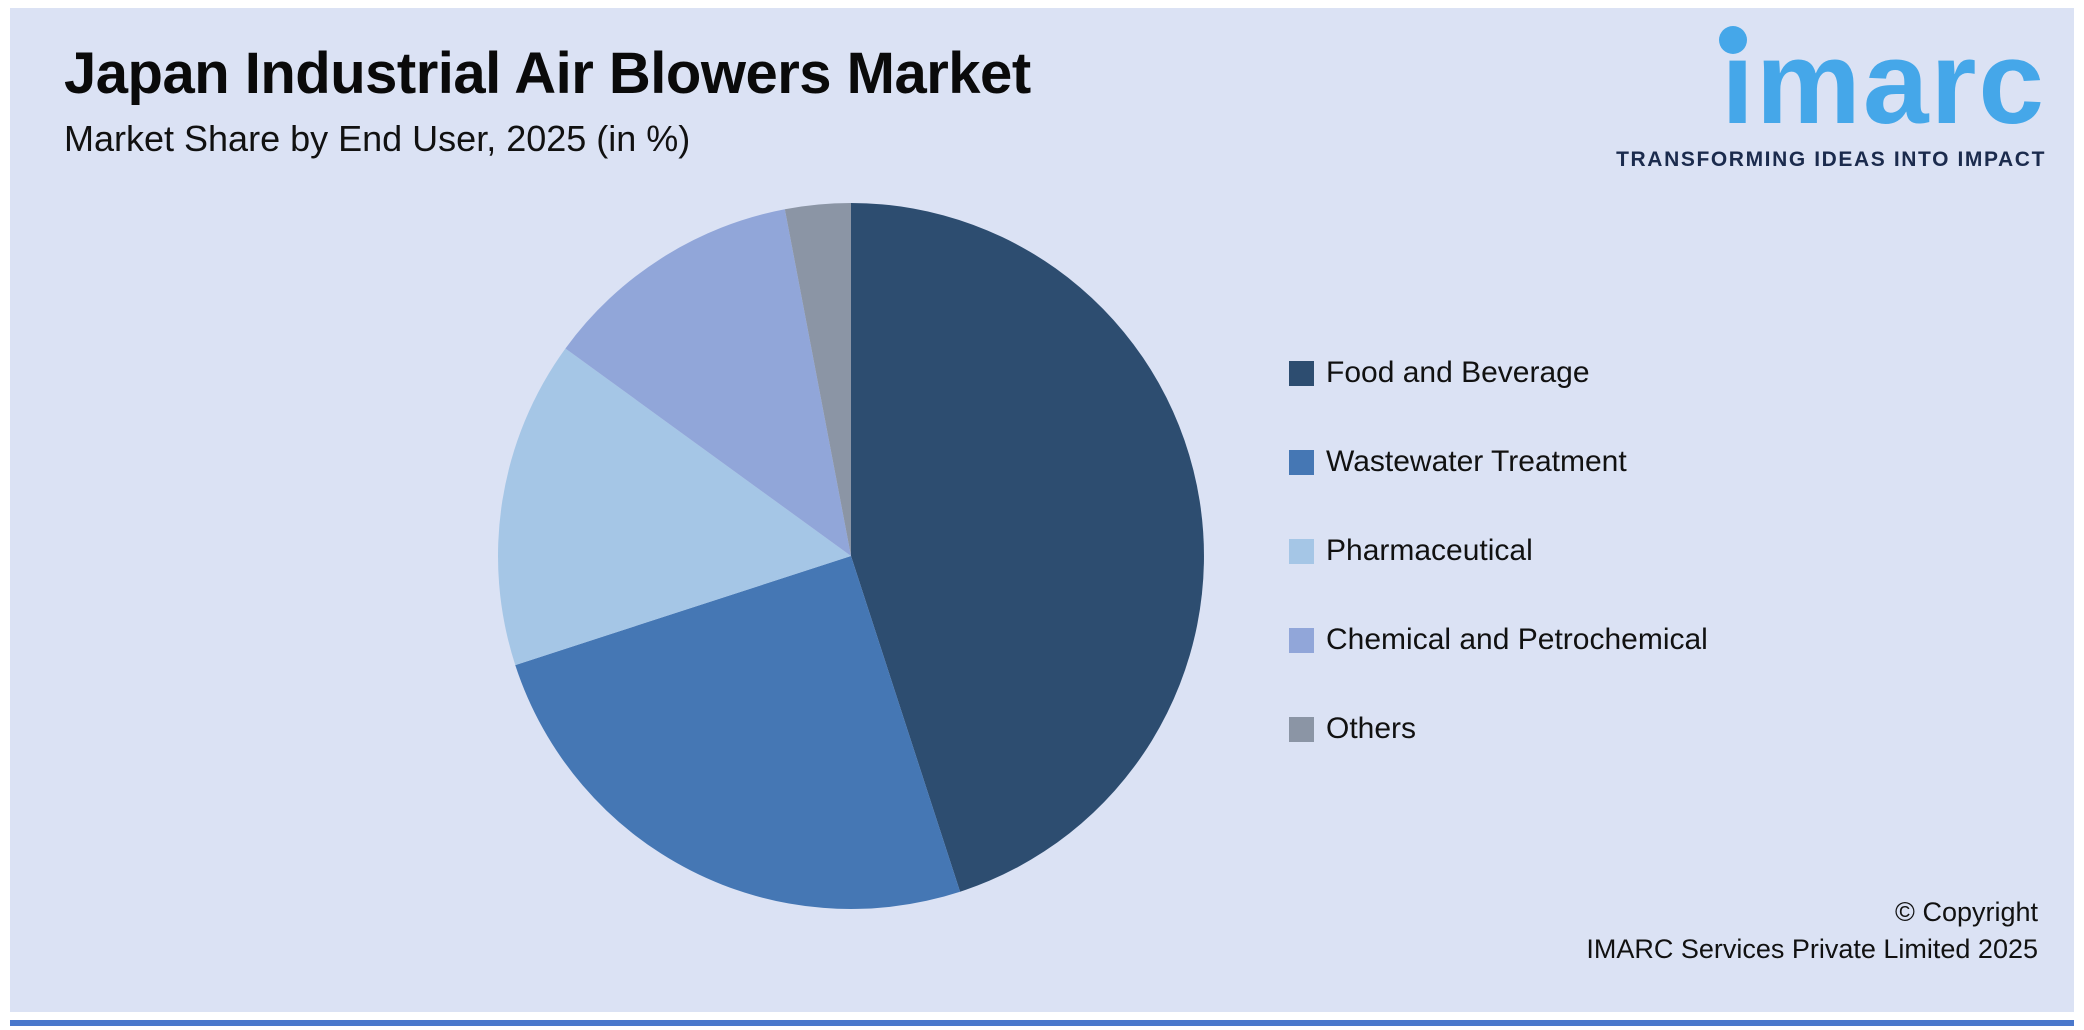 The width and height of the screenshot is (2084, 1030). Describe the element at coordinates (1301, 462) in the screenshot. I see `legend-swatch-wastewater-treatment` at that location.